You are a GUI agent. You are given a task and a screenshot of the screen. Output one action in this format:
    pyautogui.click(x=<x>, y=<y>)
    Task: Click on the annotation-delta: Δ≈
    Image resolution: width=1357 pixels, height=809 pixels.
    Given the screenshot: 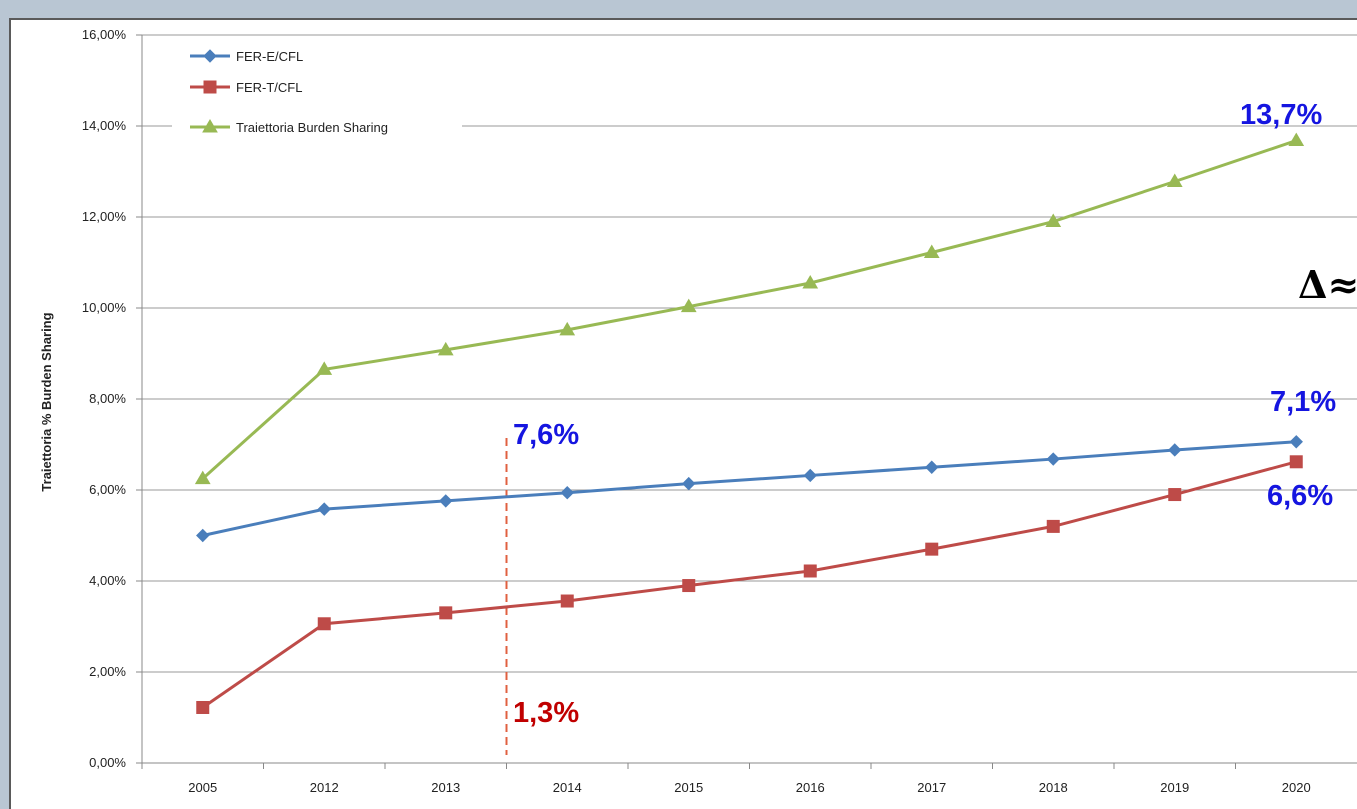 What is the action you would take?
    pyautogui.click(x=1327, y=284)
    